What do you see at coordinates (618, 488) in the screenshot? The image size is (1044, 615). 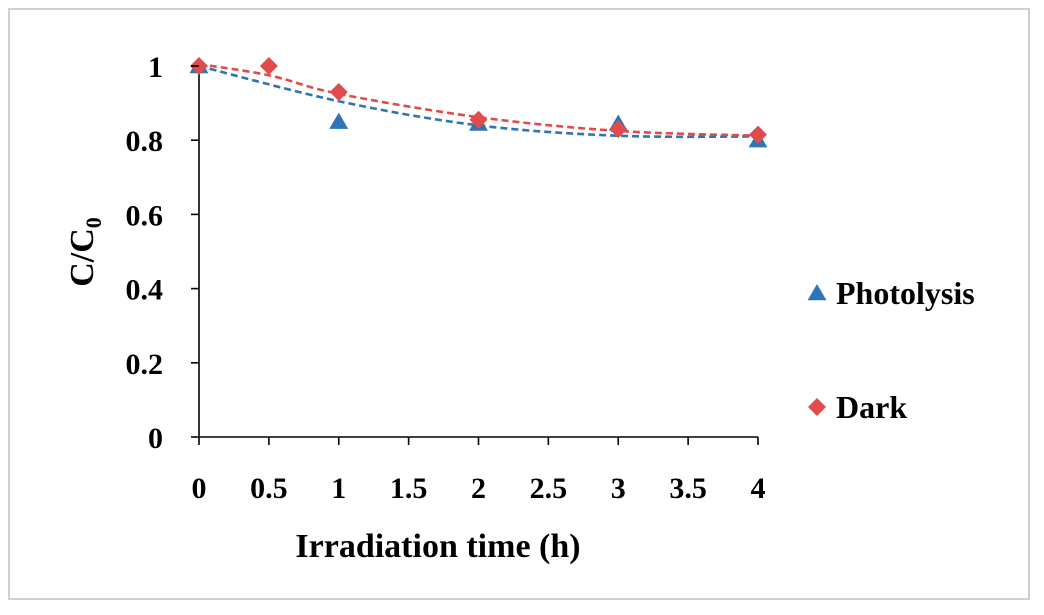 I see `x-tick-label: 3` at bounding box center [618, 488].